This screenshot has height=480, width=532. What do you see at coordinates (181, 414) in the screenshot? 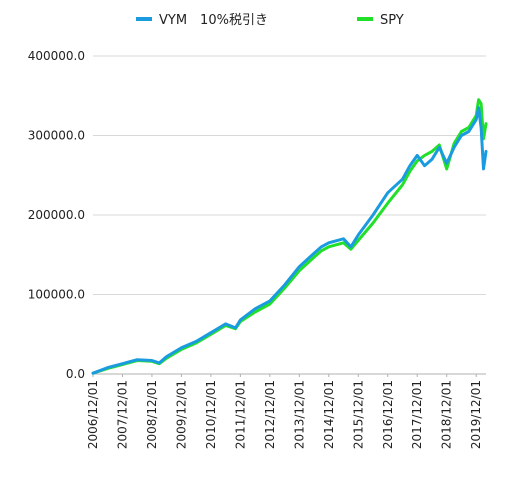
I see `x-tick-label: 2009/12/01` at bounding box center [181, 414].